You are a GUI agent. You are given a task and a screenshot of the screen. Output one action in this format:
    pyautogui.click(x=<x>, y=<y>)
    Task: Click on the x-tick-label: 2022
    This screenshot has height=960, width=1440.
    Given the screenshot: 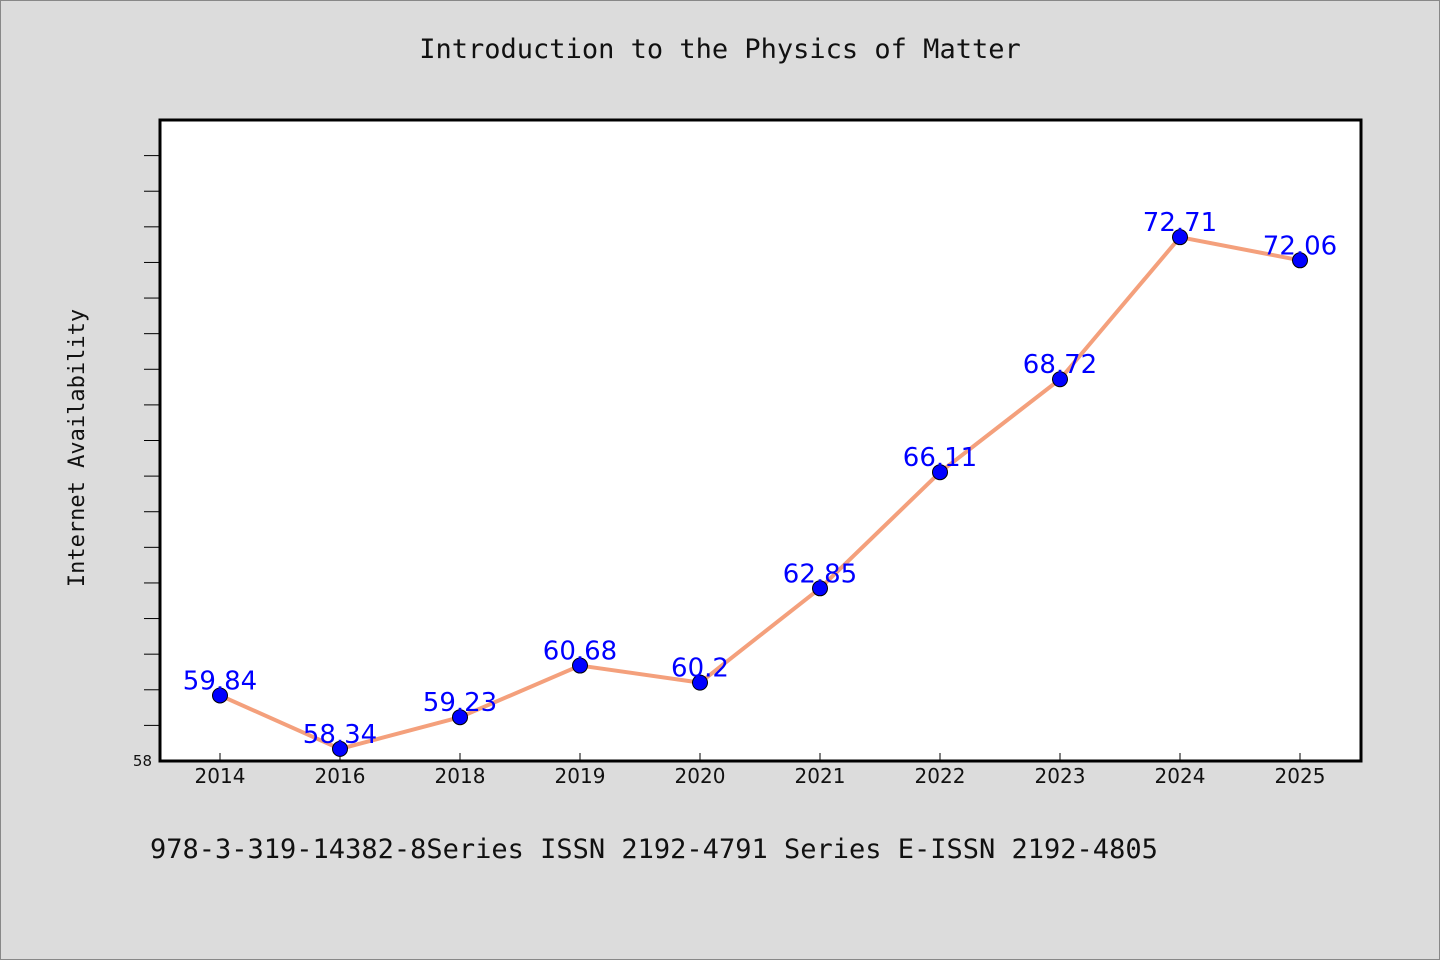 What is the action you would take?
    pyautogui.click(x=940, y=776)
    